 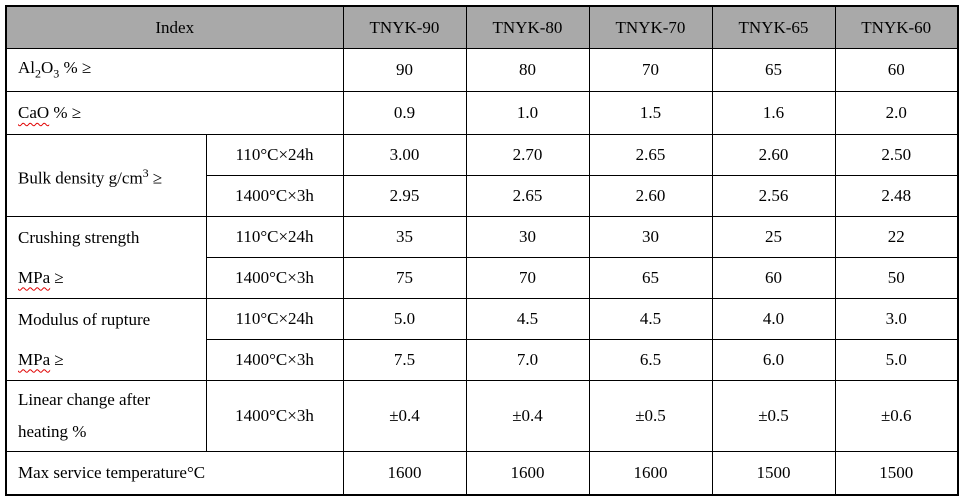 What do you see at coordinates (47, 68) in the screenshot?
I see `label-text: O` at bounding box center [47, 68].